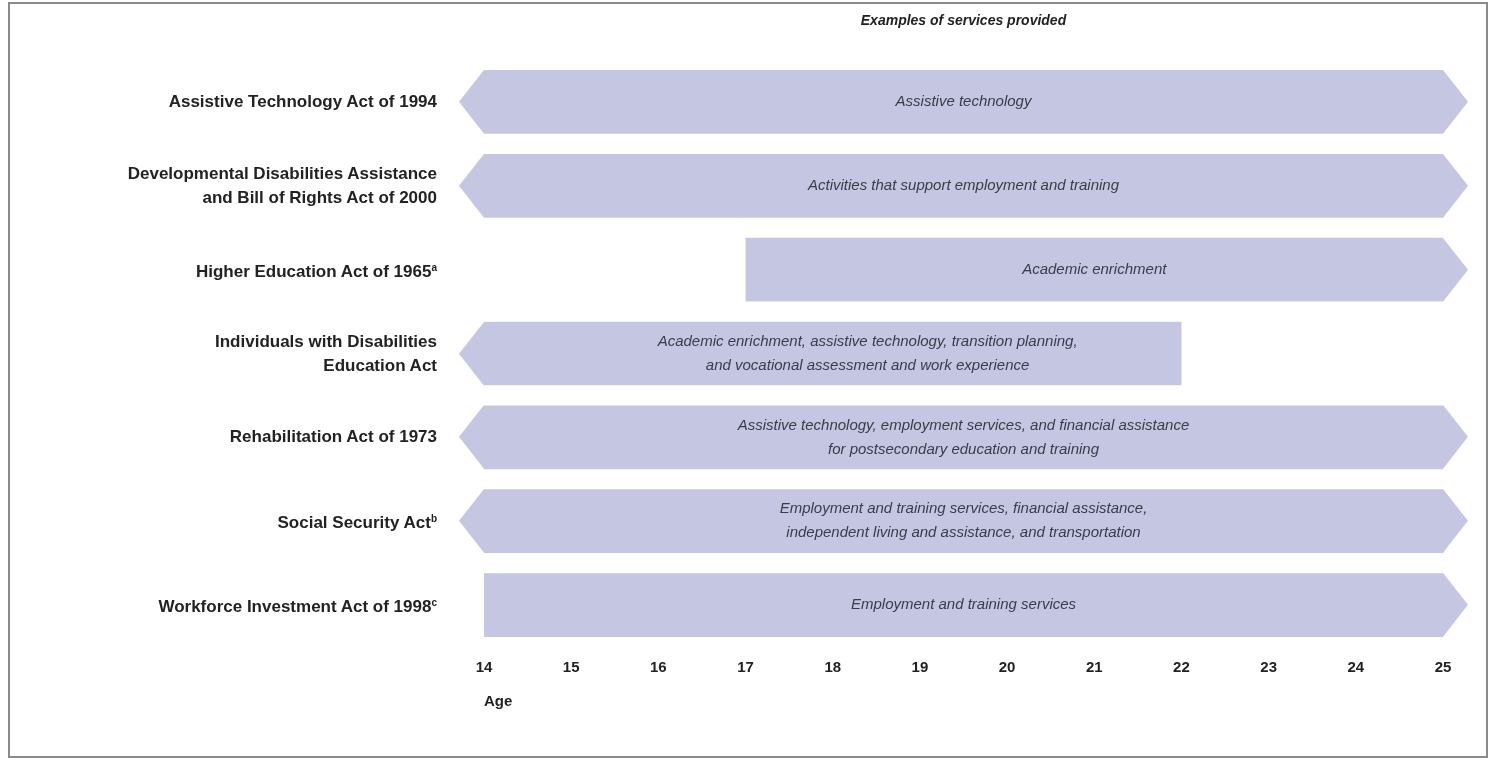 This screenshot has height=763, width=1501. Describe the element at coordinates (1181, 667) in the screenshot. I see `x-tick-label: 22` at that location.